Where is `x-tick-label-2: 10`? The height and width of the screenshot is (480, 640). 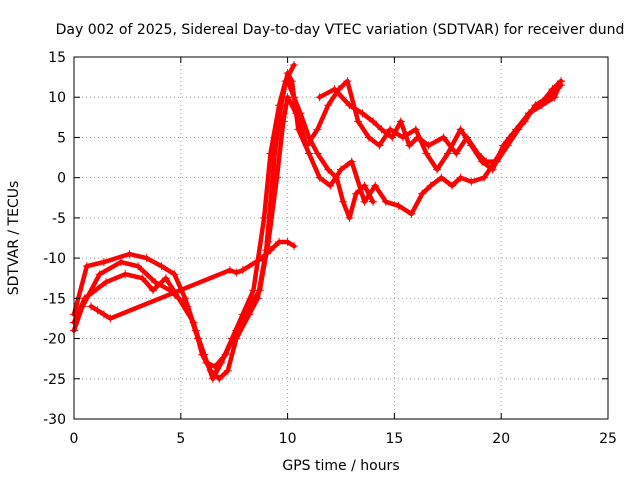
x-tick-label-2: 10 is located at coordinates (288, 439).